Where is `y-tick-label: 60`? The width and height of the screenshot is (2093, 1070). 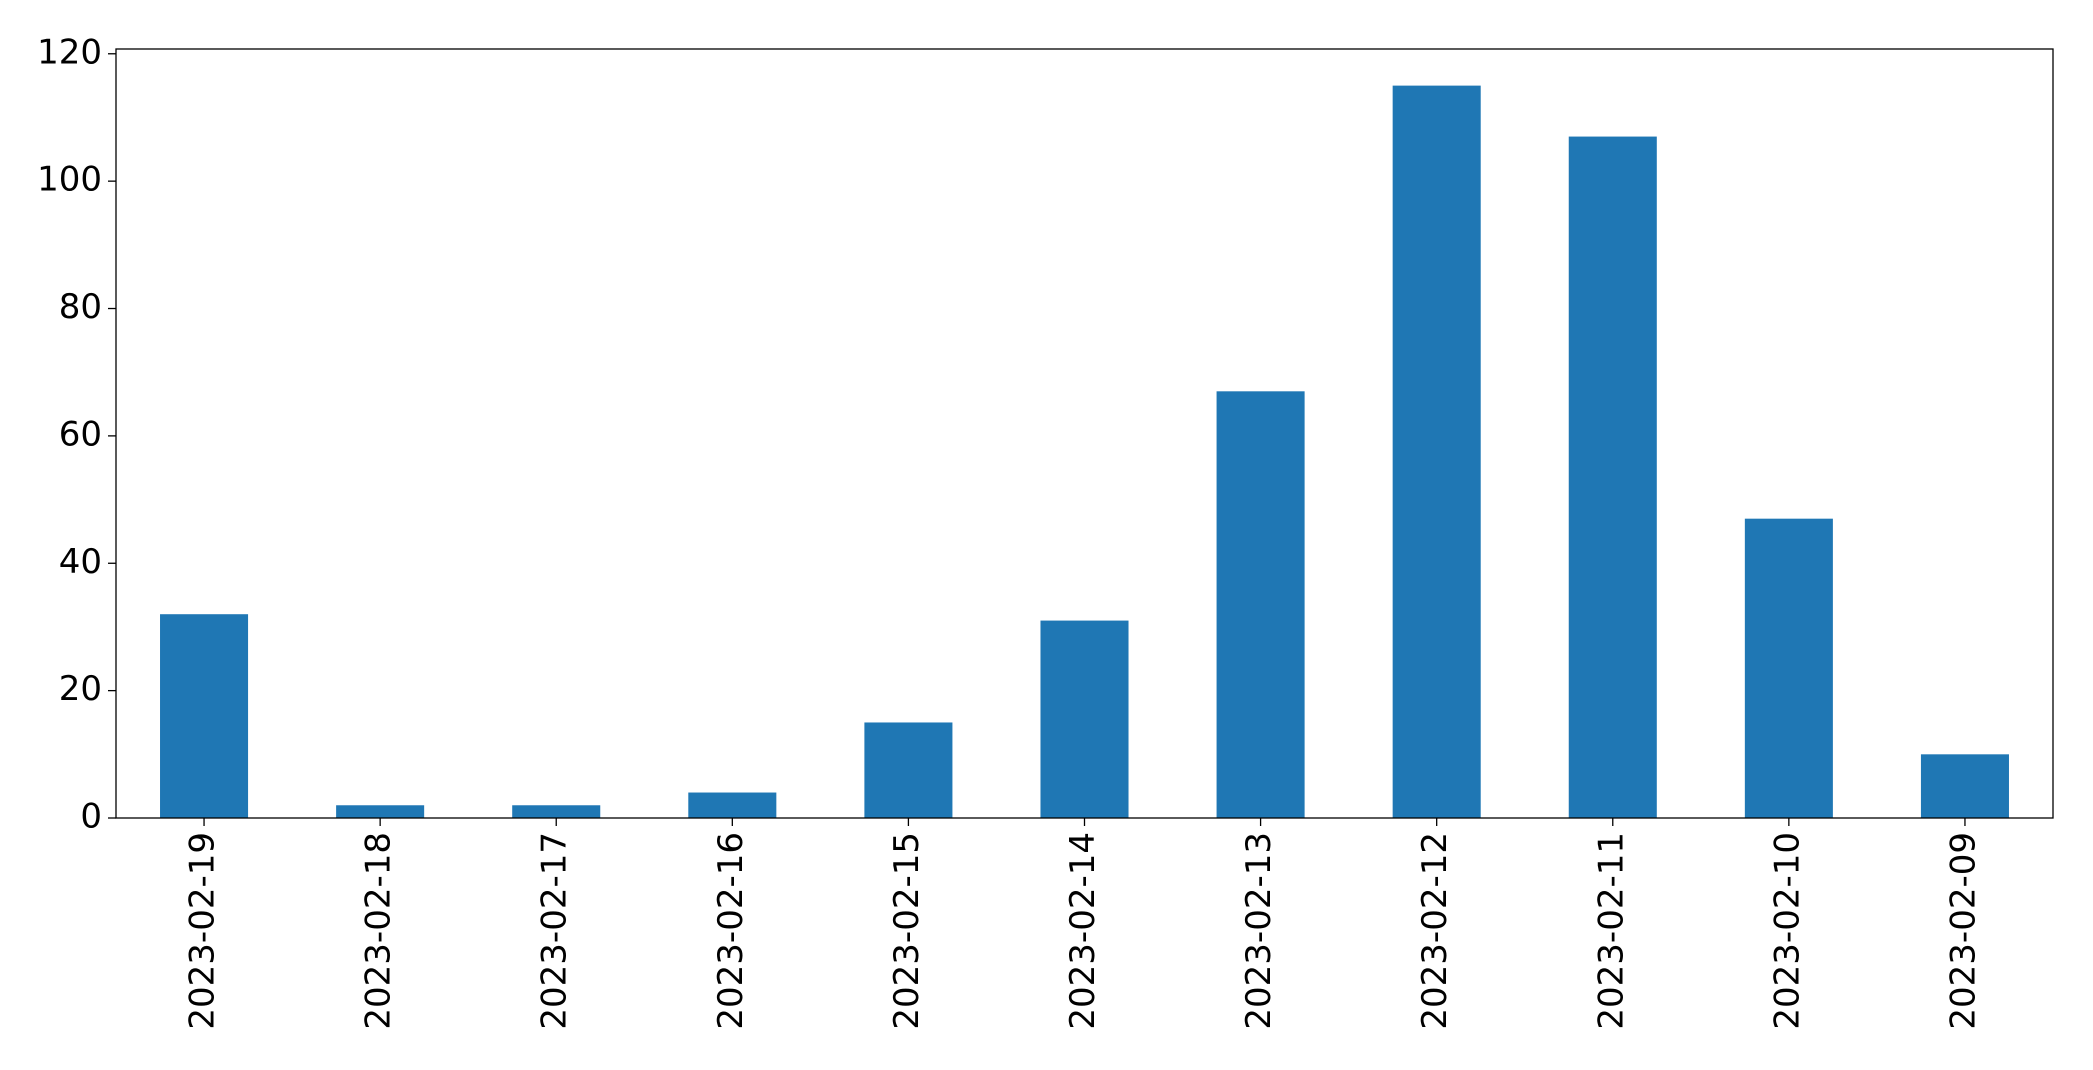 y-tick-label: 60 is located at coordinates (80, 434).